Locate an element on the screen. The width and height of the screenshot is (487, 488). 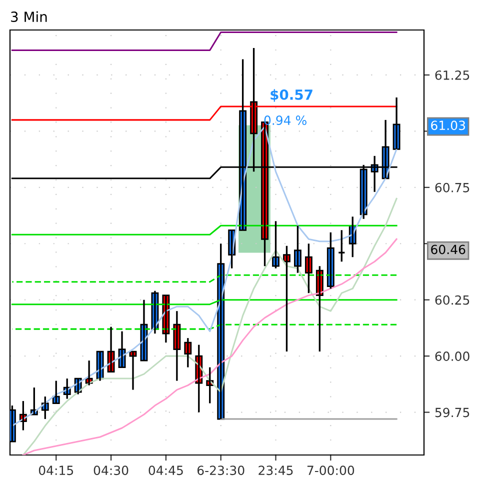
x-tick-label: 04:45 is located at coordinates (165, 471).